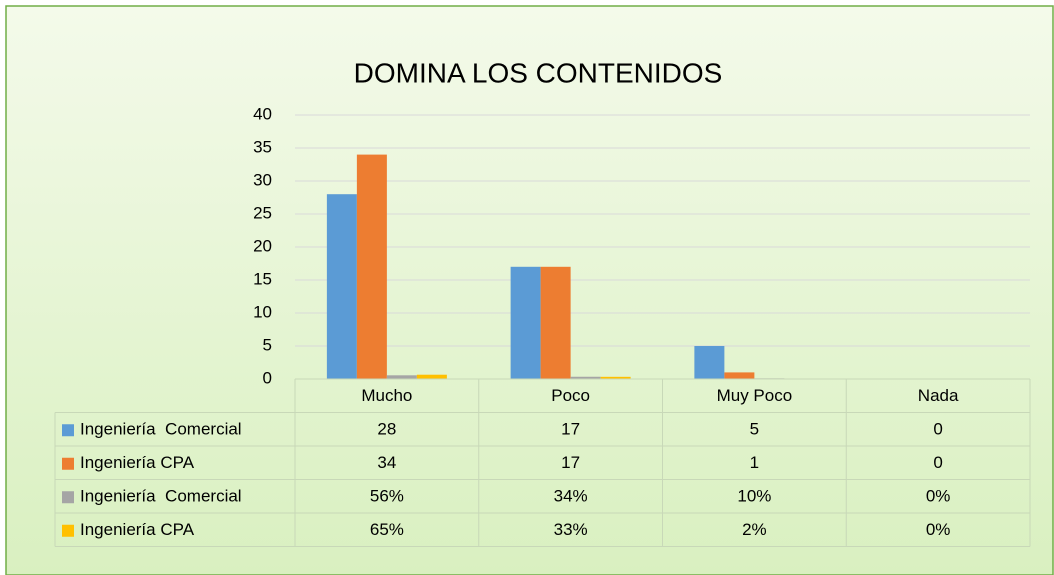  Describe the element at coordinates (571, 529) in the screenshot. I see `table-value: 33%` at that location.